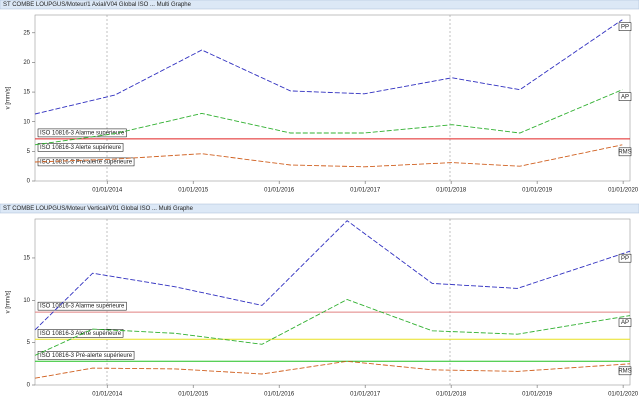 This screenshot has height=407, width=639. Describe the element at coordinates (26, 63) in the screenshot. I see `y-tick-label: 20` at that location.